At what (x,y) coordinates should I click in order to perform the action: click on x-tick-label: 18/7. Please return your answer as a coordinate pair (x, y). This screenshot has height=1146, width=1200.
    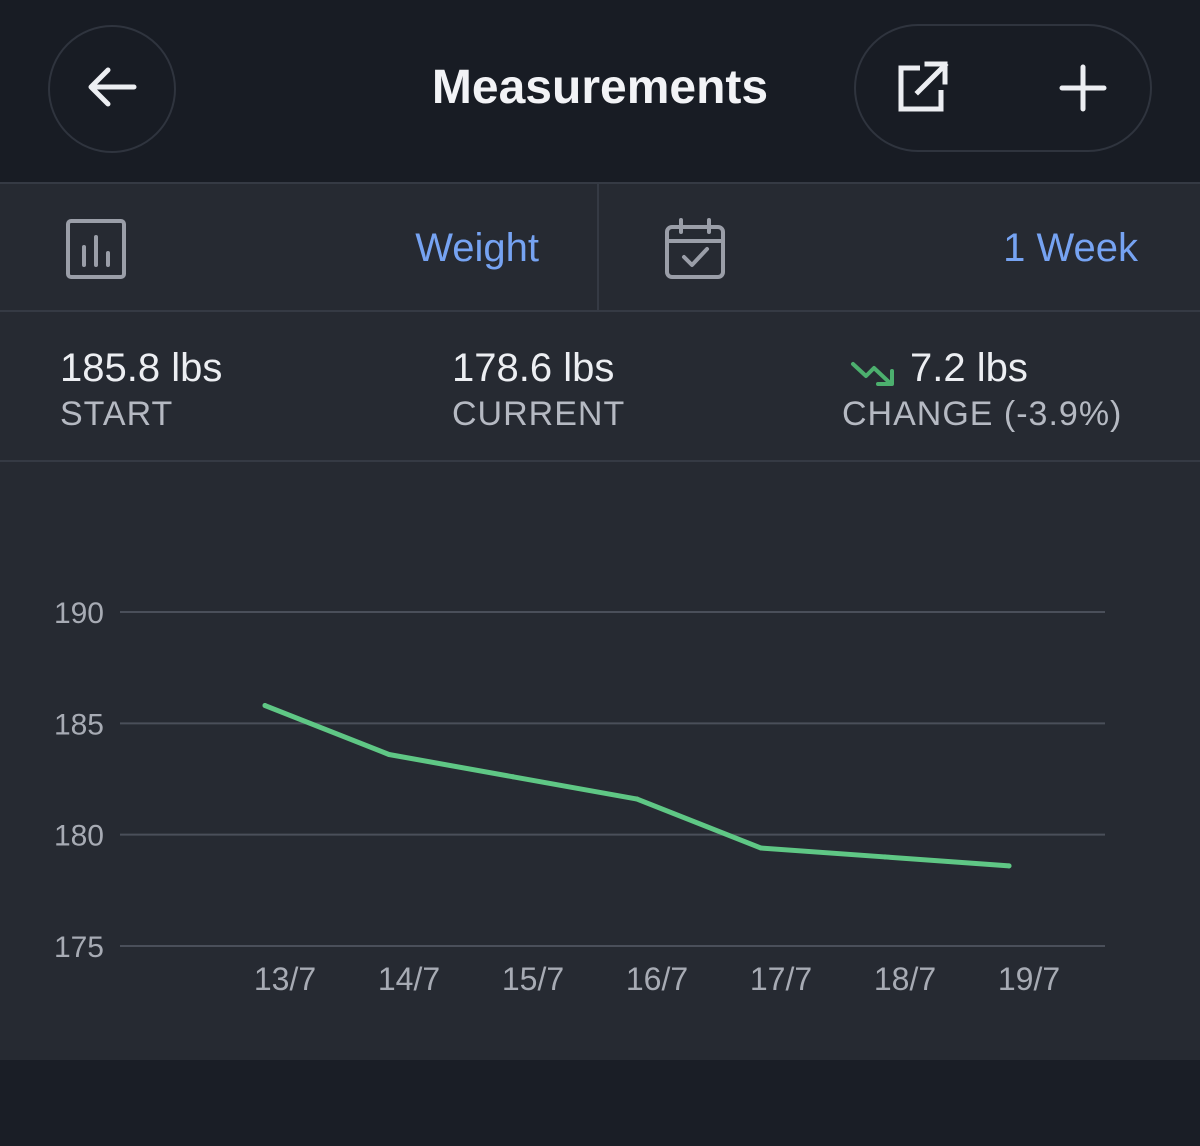
    Looking at the image, I should click on (905, 979).